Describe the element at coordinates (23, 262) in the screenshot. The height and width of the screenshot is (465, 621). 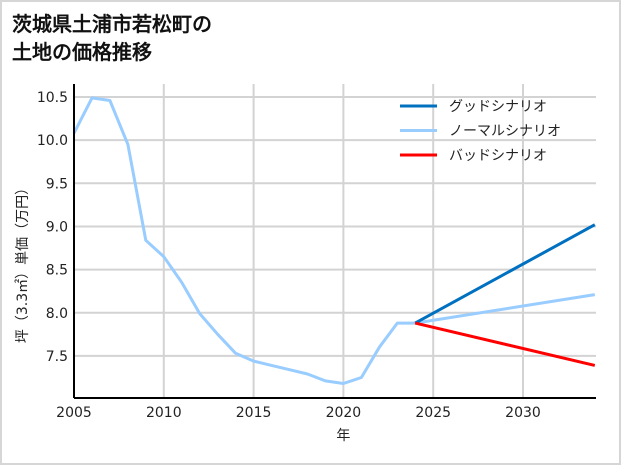
I see `y-axis-label: 坪（3.3㎡）単価（万円）` at that location.